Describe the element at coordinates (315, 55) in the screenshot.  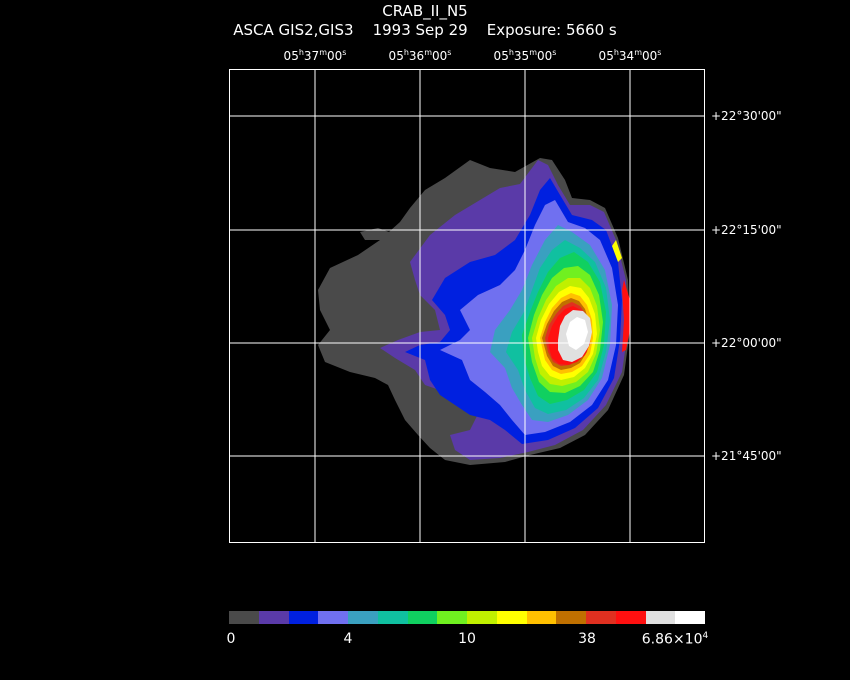
I see `ra-tick-label: 05h37m00s` at that location.